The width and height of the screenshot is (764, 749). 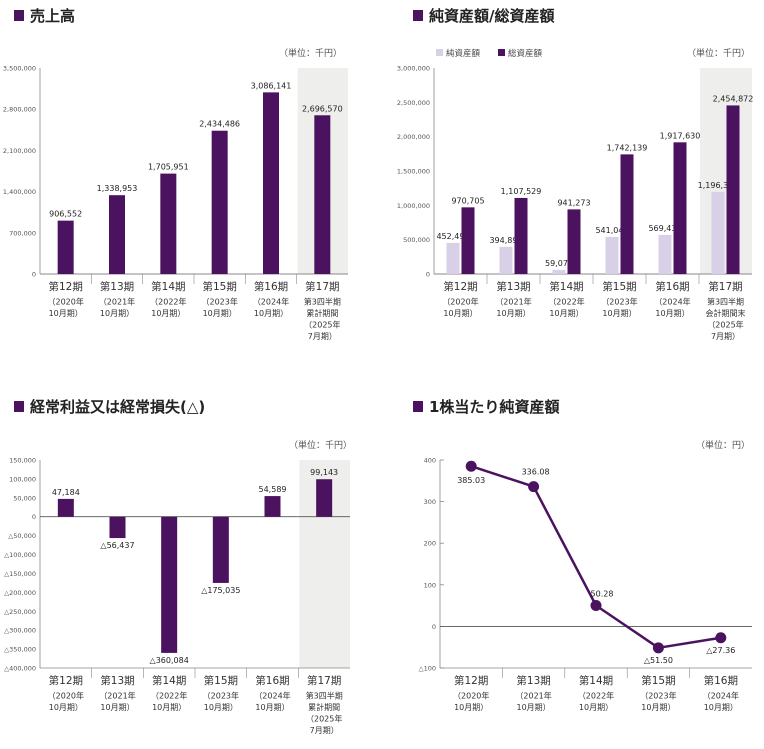 I want to click on ordinary-ytick-label: △300,000, so click(x=20, y=631).